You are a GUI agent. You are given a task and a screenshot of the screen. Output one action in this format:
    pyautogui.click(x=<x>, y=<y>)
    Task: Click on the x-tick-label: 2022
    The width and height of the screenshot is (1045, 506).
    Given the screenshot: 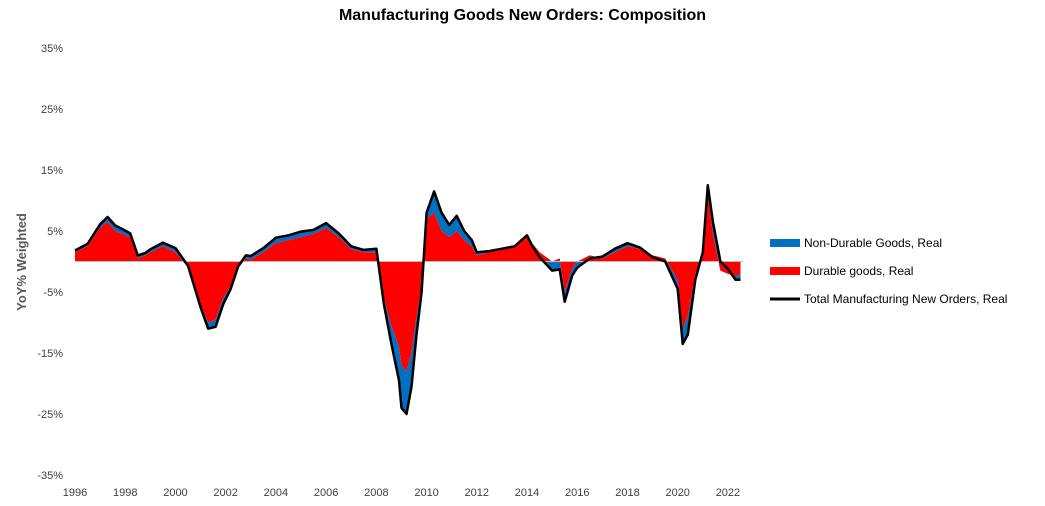 What is the action you would take?
    pyautogui.click(x=728, y=493)
    